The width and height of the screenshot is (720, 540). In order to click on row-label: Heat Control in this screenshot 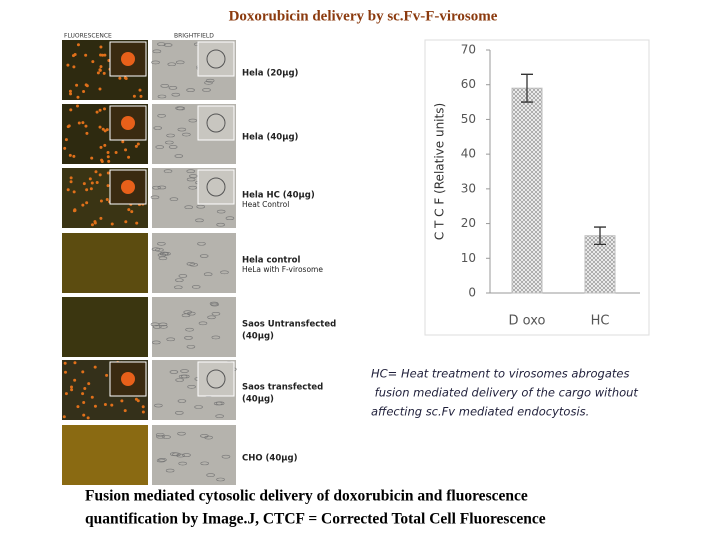, I will do `click(265, 204)`.